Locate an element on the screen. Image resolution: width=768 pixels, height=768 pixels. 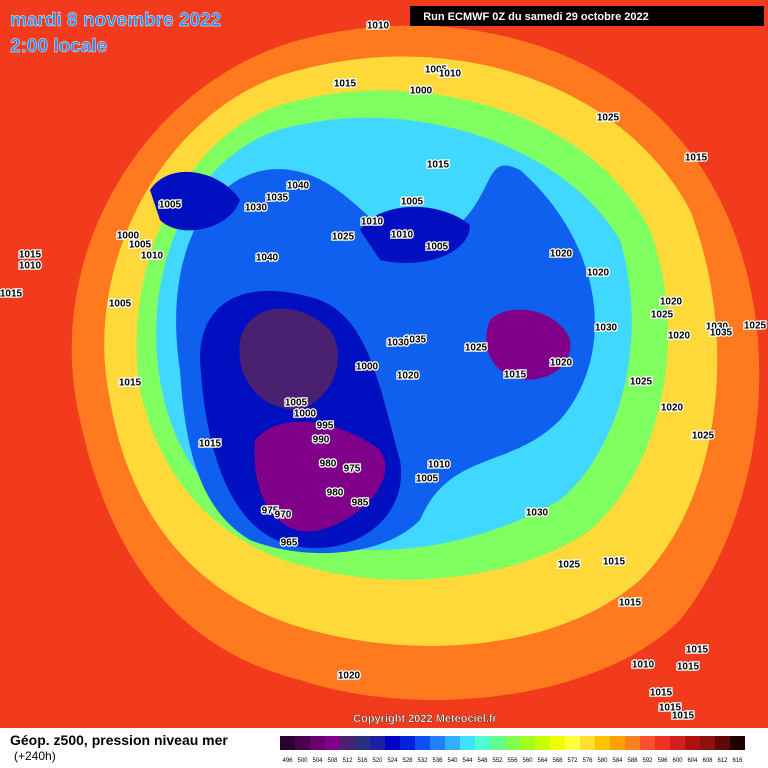
scale-label: 508 is located at coordinates (332, 761).